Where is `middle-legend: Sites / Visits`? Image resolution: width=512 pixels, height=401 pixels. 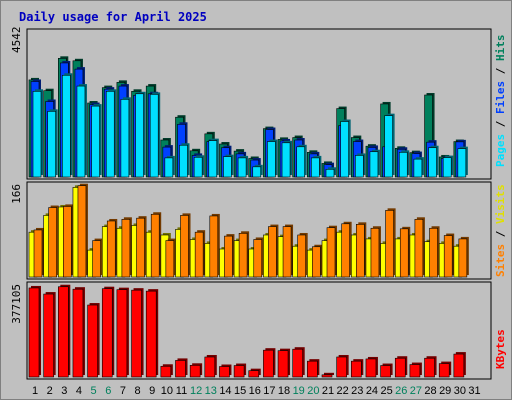 middle-legend: Sites / Visits is located at coordinates (500, 230).